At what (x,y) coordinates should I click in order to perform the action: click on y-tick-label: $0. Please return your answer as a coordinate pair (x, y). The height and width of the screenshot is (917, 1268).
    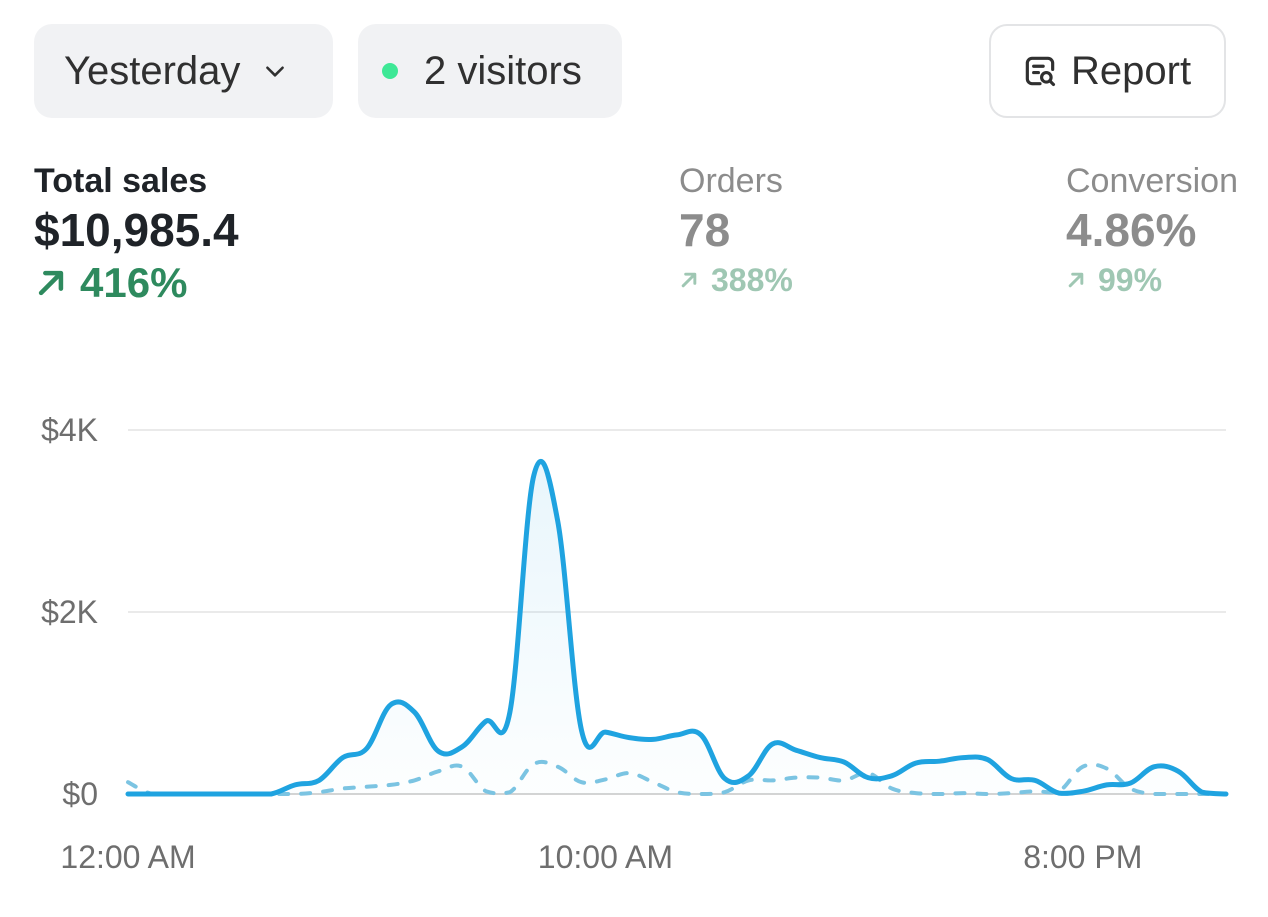
    Looking at the image, I should click on (80, 794).